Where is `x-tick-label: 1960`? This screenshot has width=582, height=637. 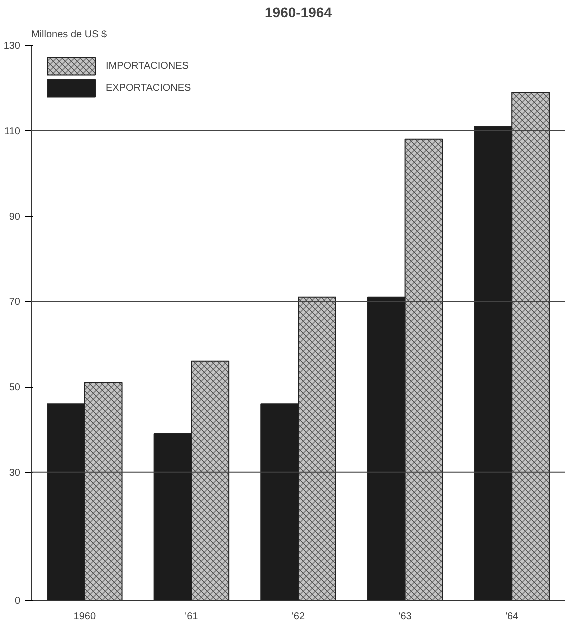
x-tick-label: 1960 is located at coordinates (85, 617).